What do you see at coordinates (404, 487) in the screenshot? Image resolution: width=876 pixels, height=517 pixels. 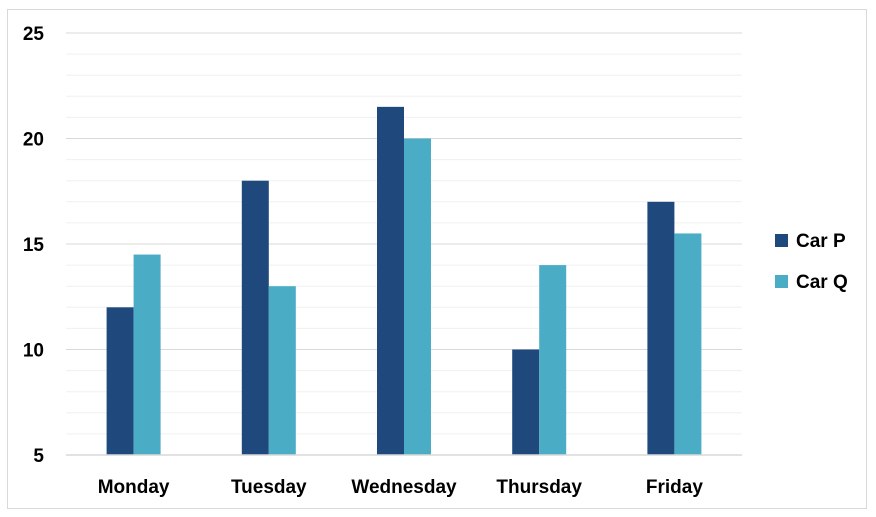 I see `x-tick-label: Wednesday` at bounding box center [404, 487].